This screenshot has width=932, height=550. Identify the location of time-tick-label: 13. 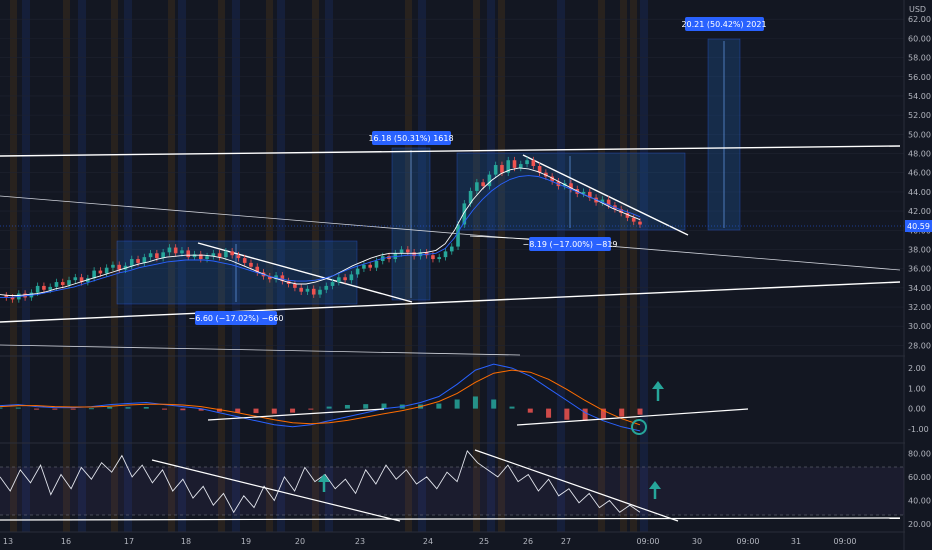
(8, 541).